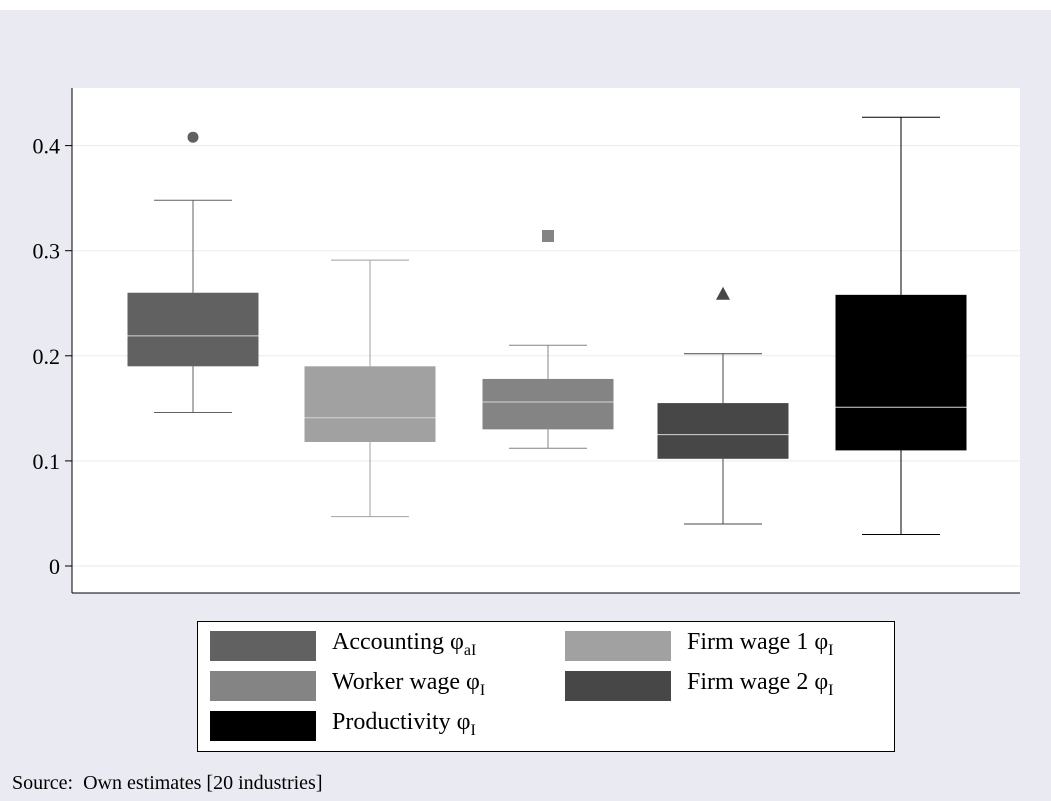 Image resolution: width=1051 pixels, height=801 pixels. What do you see at coordinates (47, 146) in the screenshot?
I see `y-tick-label: 0.4` at bounding box center [47, 146].